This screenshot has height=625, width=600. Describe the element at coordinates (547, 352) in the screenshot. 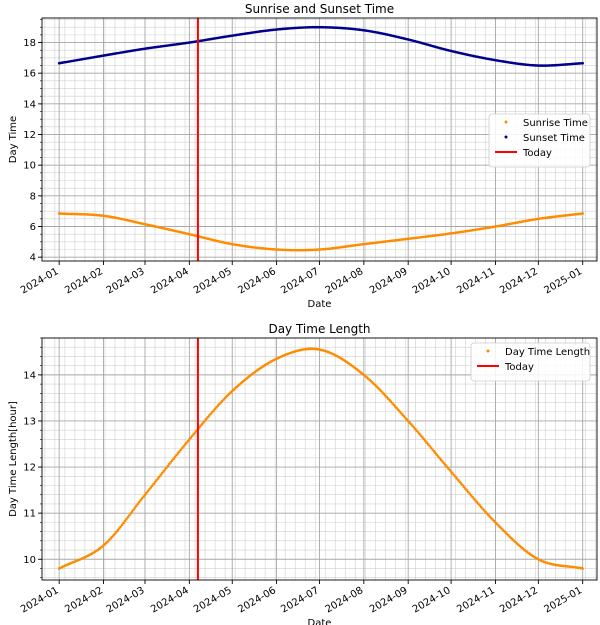

I see `chart2-legend-label-1: Day Time Length` at that location.